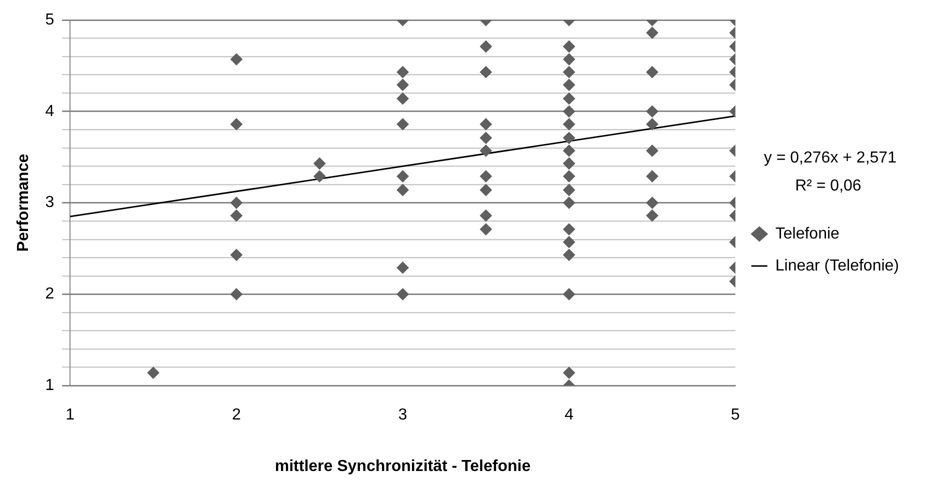 Image resolution: width=929 pixels, height=490 pixels. What do you see at coordinates (569, 415) in the screenshot?
I see `x-tick-label: 4` at bounding box center [569, 415].